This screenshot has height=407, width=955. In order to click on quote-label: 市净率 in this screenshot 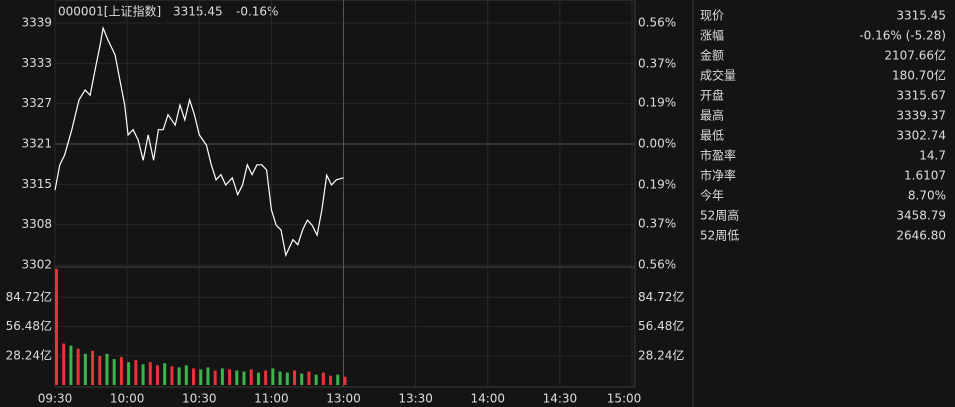, I will do `click(718, 175)`.